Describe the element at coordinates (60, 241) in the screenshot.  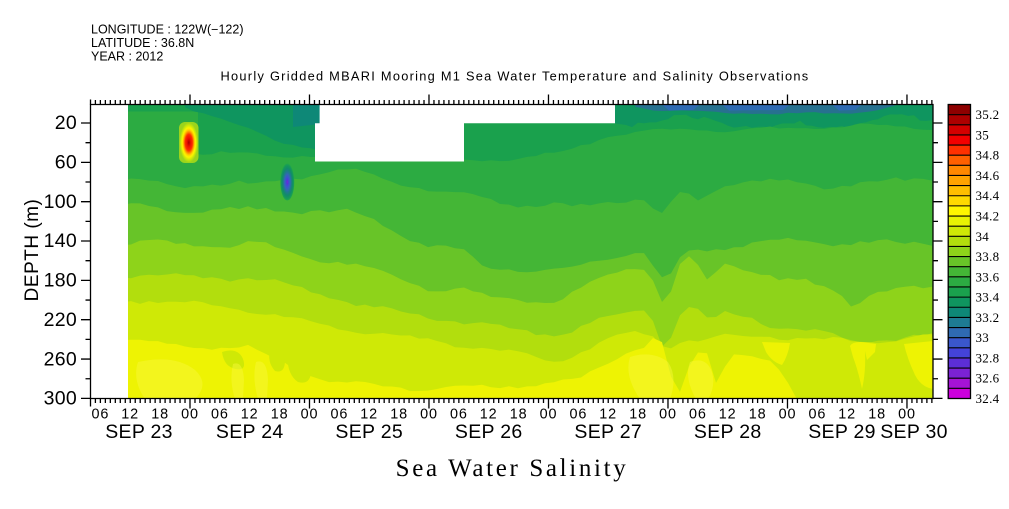
I see `svg-text: 140` at that location.